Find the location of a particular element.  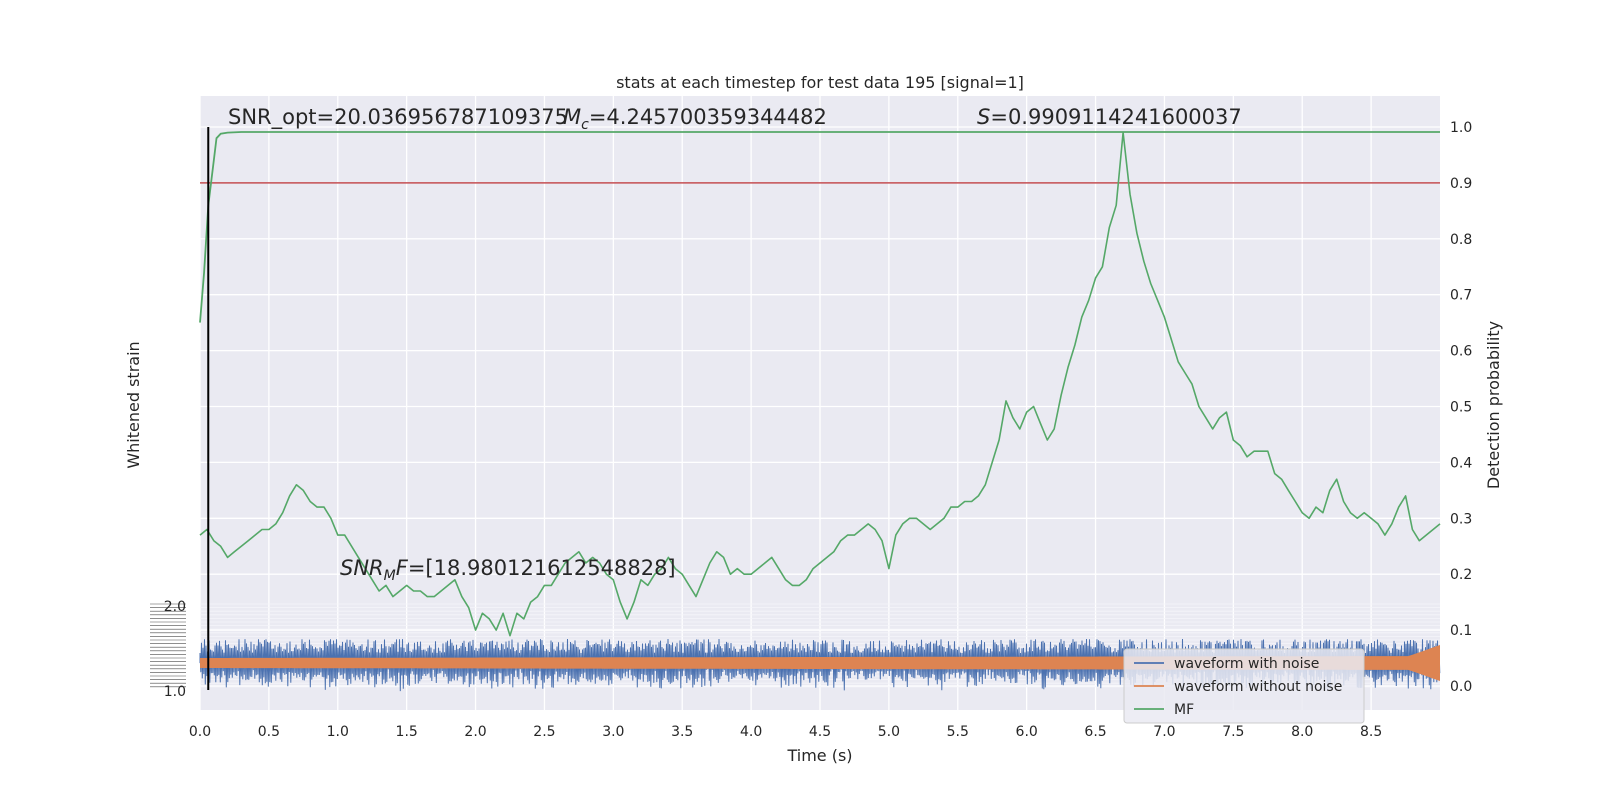

annotation-snr-opt: SNR_opt=20.036956787109375 is located at coordinates (398, 117).